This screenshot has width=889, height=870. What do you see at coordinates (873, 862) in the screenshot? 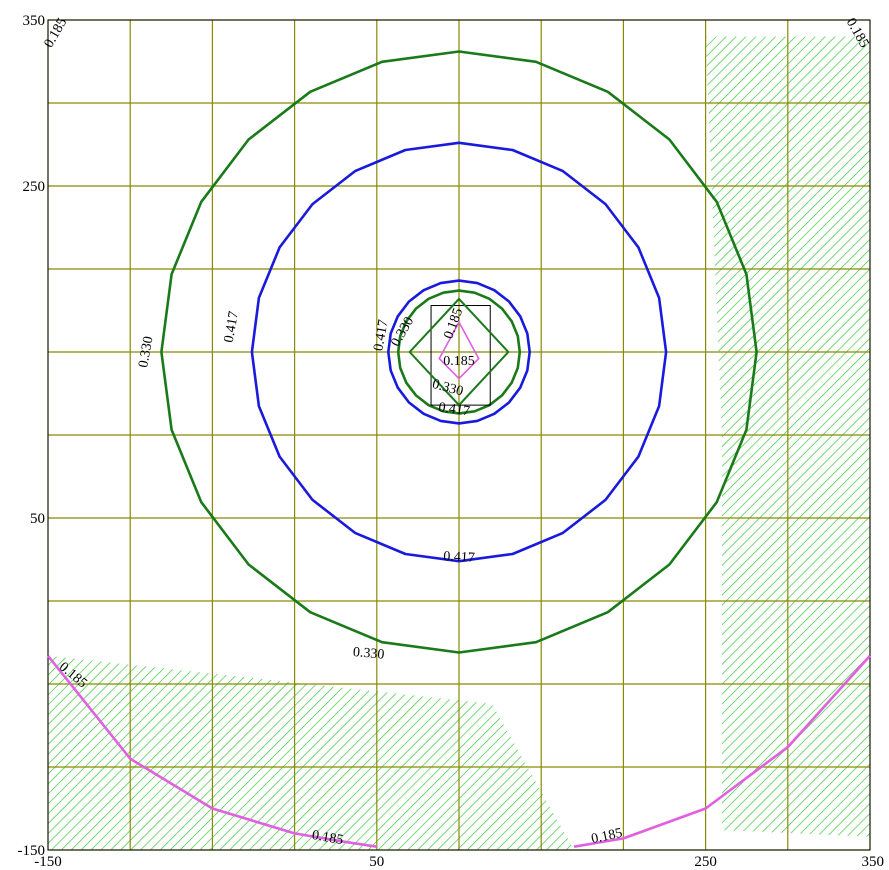
I see `x-tick-label: 350` at bounding box center [873, 862].